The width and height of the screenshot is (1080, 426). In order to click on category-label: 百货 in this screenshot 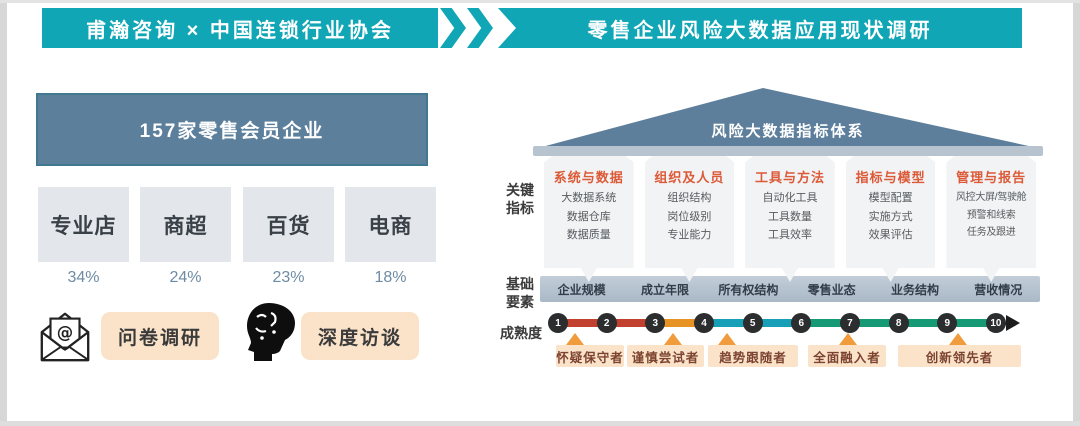, I will do `click(288, 224)`.